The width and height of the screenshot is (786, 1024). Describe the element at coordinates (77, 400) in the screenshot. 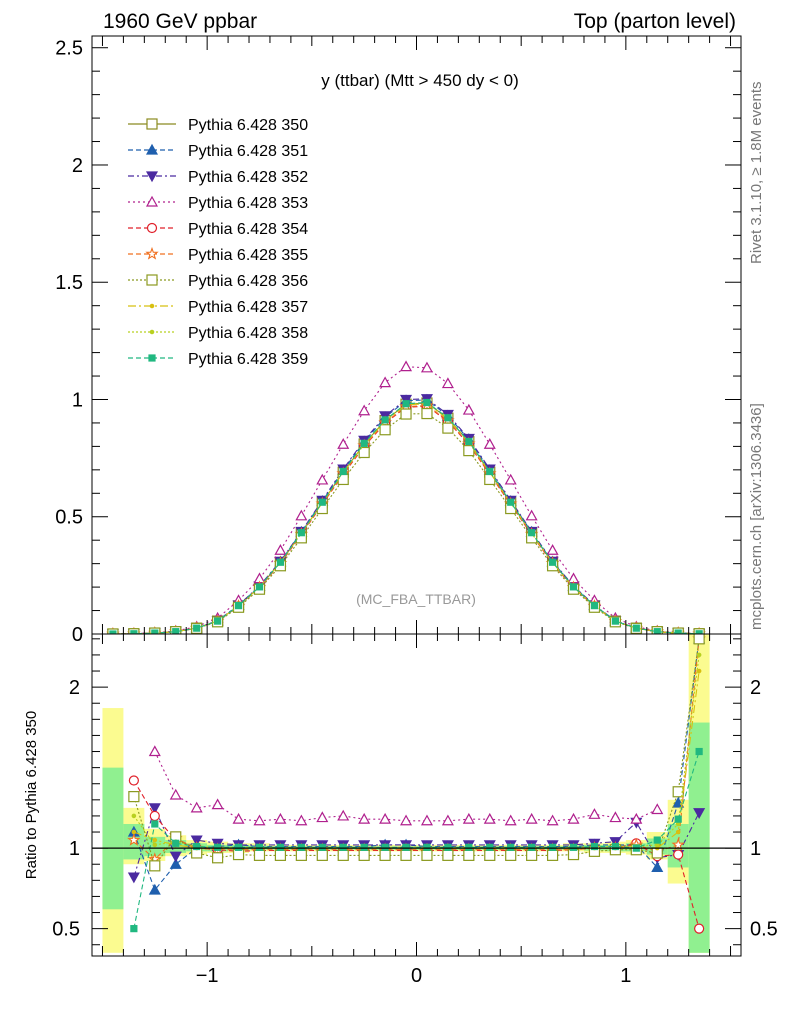

I see `y-tick-label: 1` at that location.